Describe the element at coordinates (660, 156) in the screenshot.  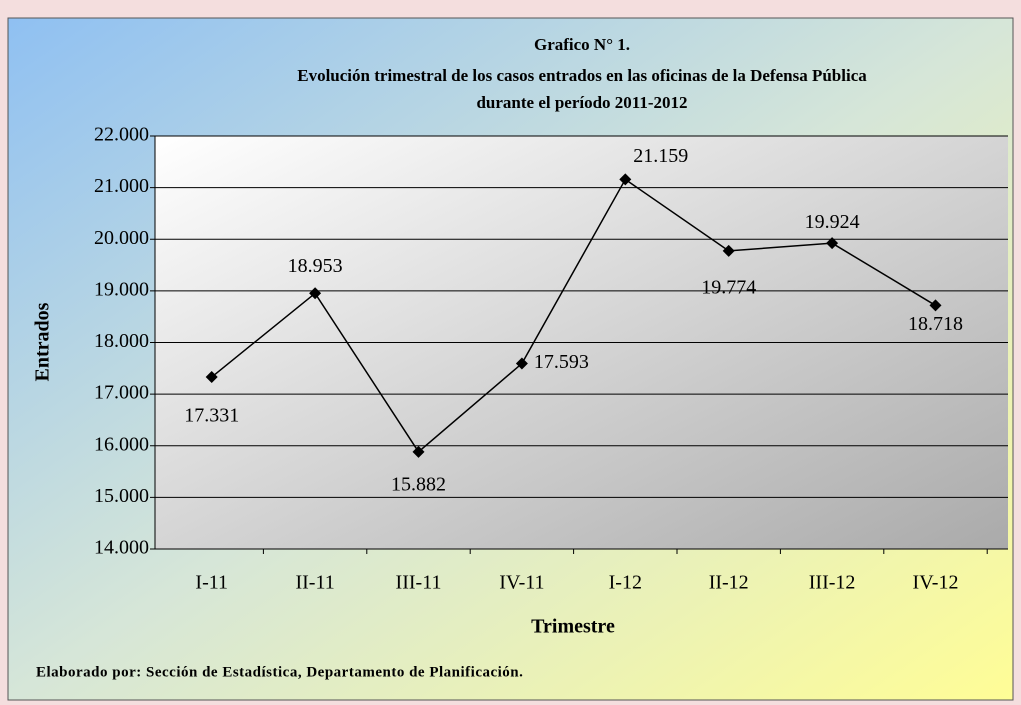
I see `data-label: 21.159` at that location.